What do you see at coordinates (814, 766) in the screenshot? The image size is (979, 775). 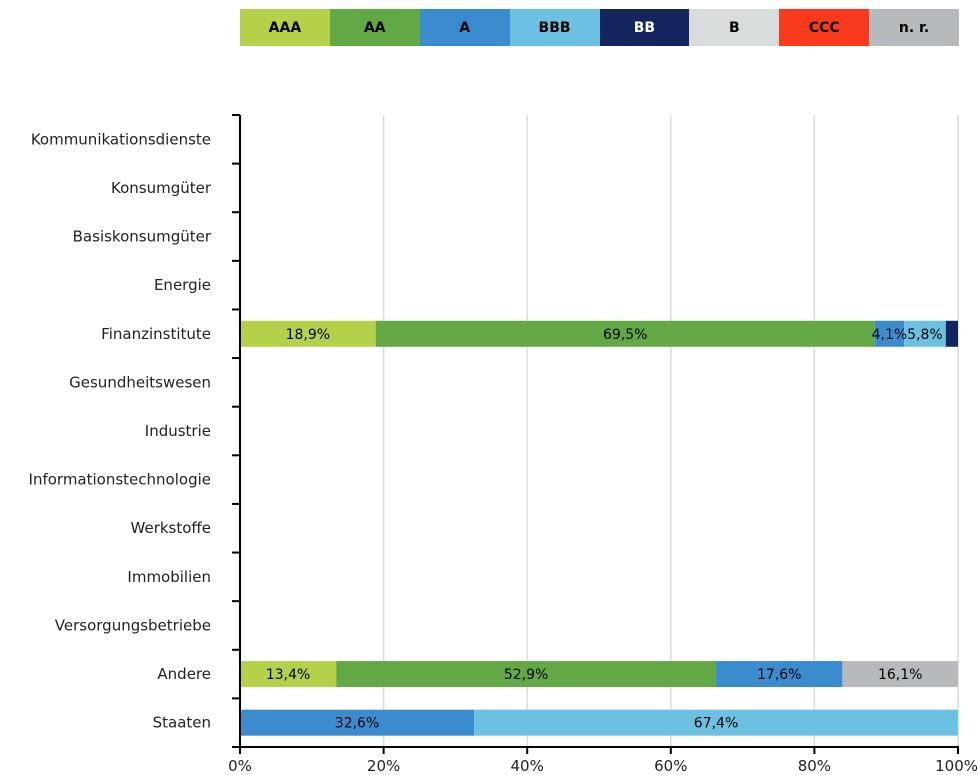 I see `x-tick-label: 80%` at bounding box center [814, 766].